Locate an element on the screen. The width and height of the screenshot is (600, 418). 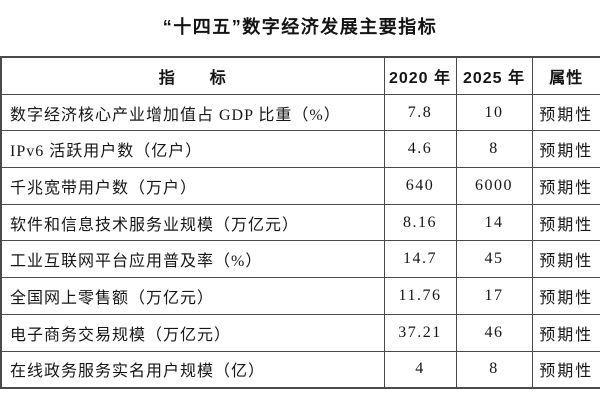
table-row: 数字经济核心产业增加值占 GDP 比重（%） 7.8 10 预期性 is located at coordinates (300, 112).